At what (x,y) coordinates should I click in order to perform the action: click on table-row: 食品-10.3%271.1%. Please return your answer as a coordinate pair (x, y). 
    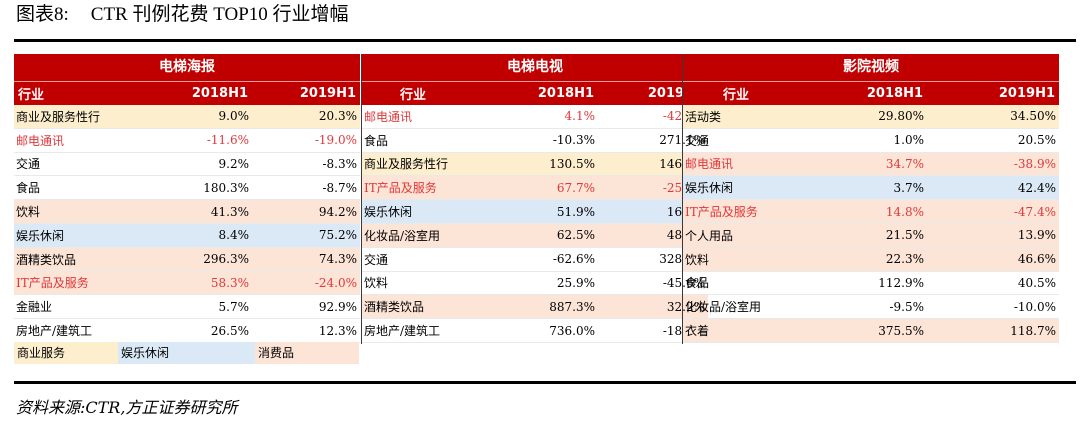
    Looking at the image, I should click on (535, 140).